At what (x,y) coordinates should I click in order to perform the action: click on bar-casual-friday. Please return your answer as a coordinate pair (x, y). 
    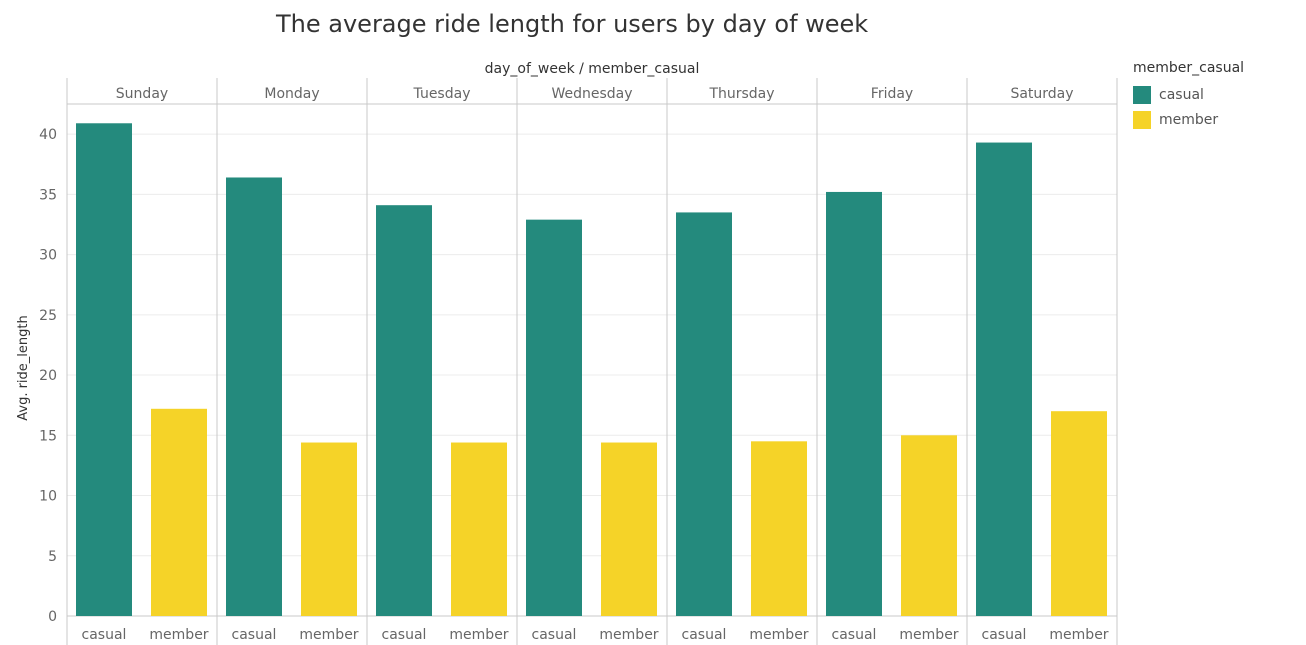
    Looking at the image, I should click on (854, 403).